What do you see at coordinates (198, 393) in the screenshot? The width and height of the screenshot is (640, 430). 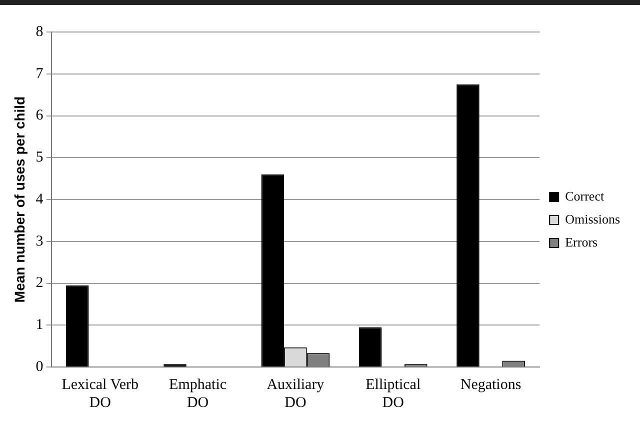 I see `x-tick-label: Emphatic DO` at bounding box center [198, 393].